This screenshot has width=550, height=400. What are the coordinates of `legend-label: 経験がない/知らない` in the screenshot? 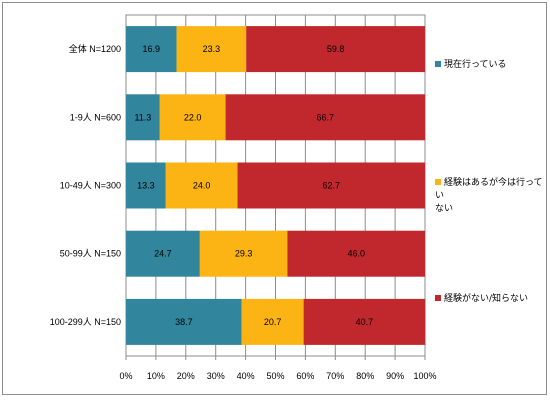 It's located at (486, 299).